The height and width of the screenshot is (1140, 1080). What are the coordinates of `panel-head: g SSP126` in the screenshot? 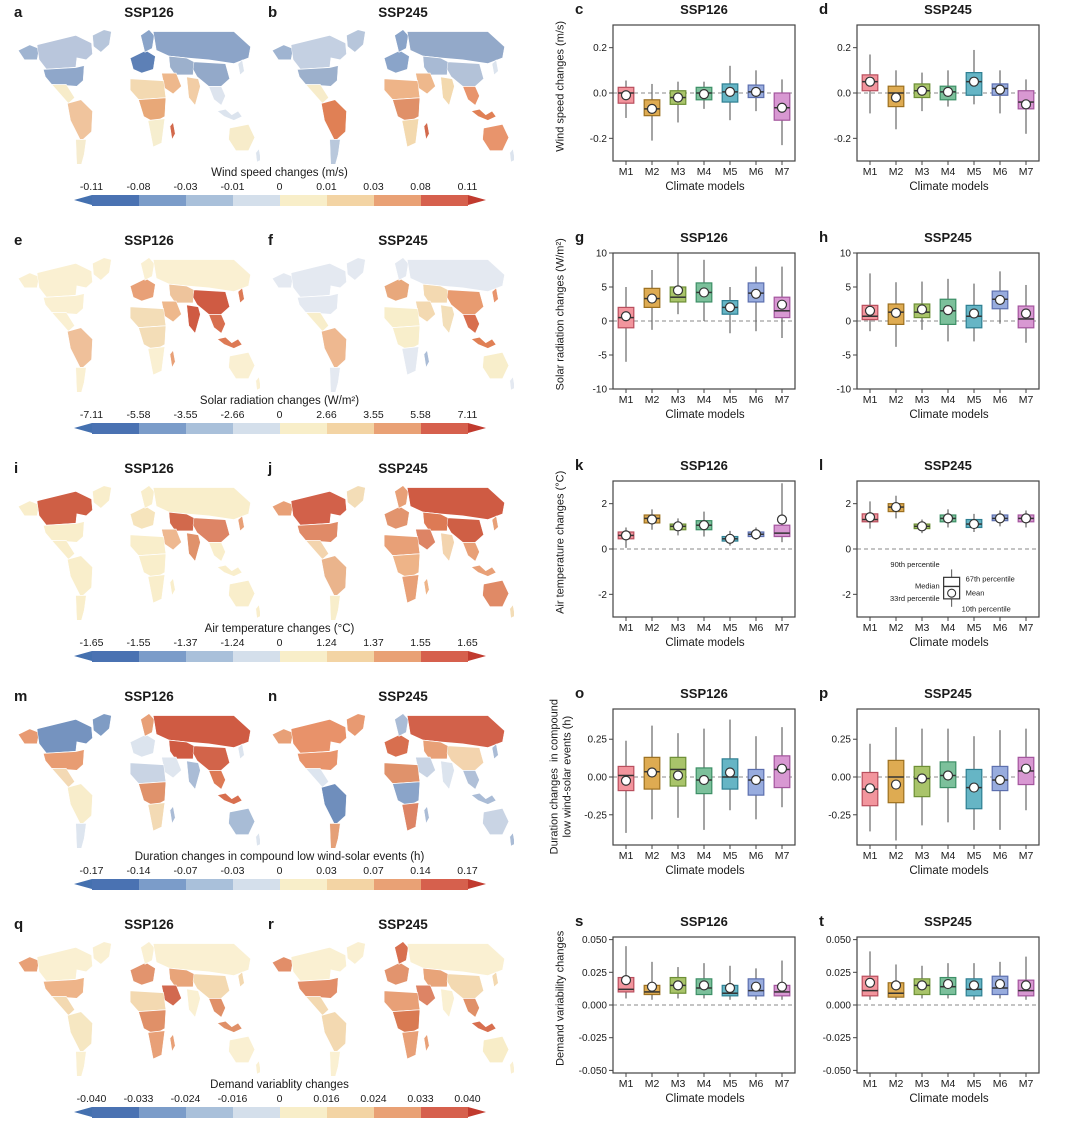 It's located at (690, 238).